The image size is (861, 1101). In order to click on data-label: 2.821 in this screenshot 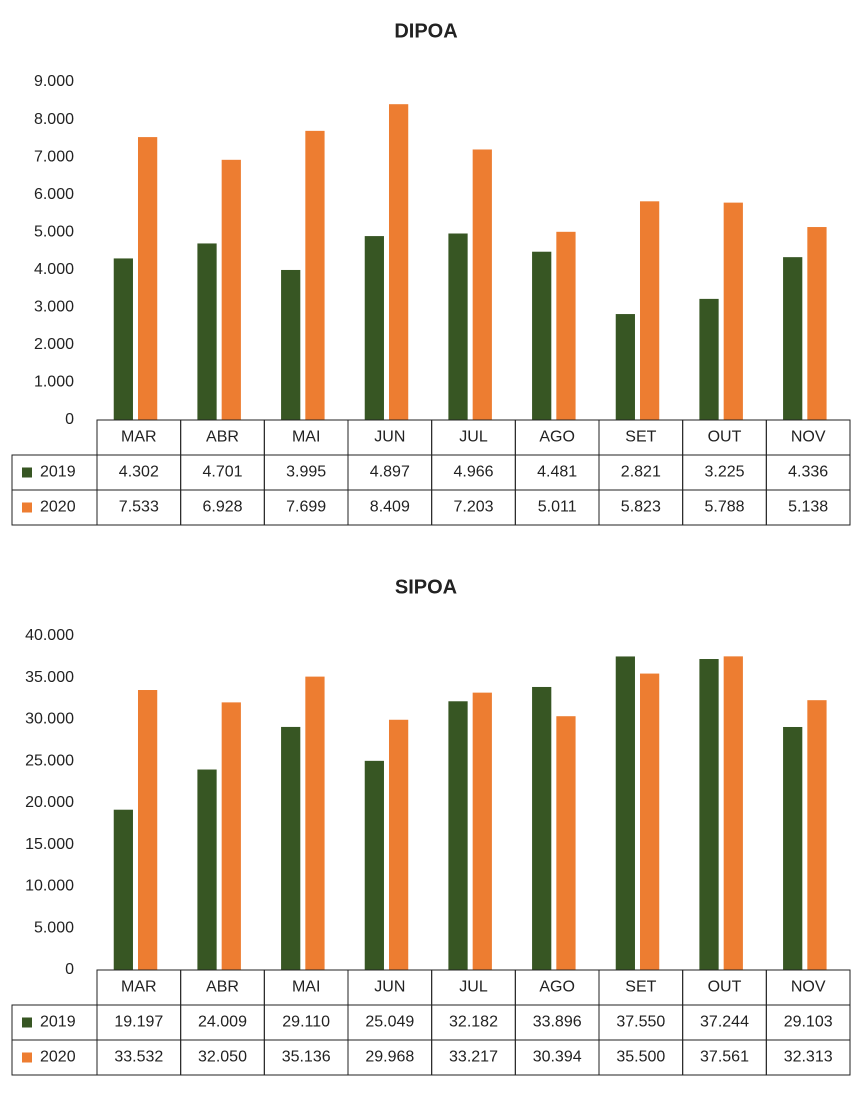, I will do `click(641, 472)`.